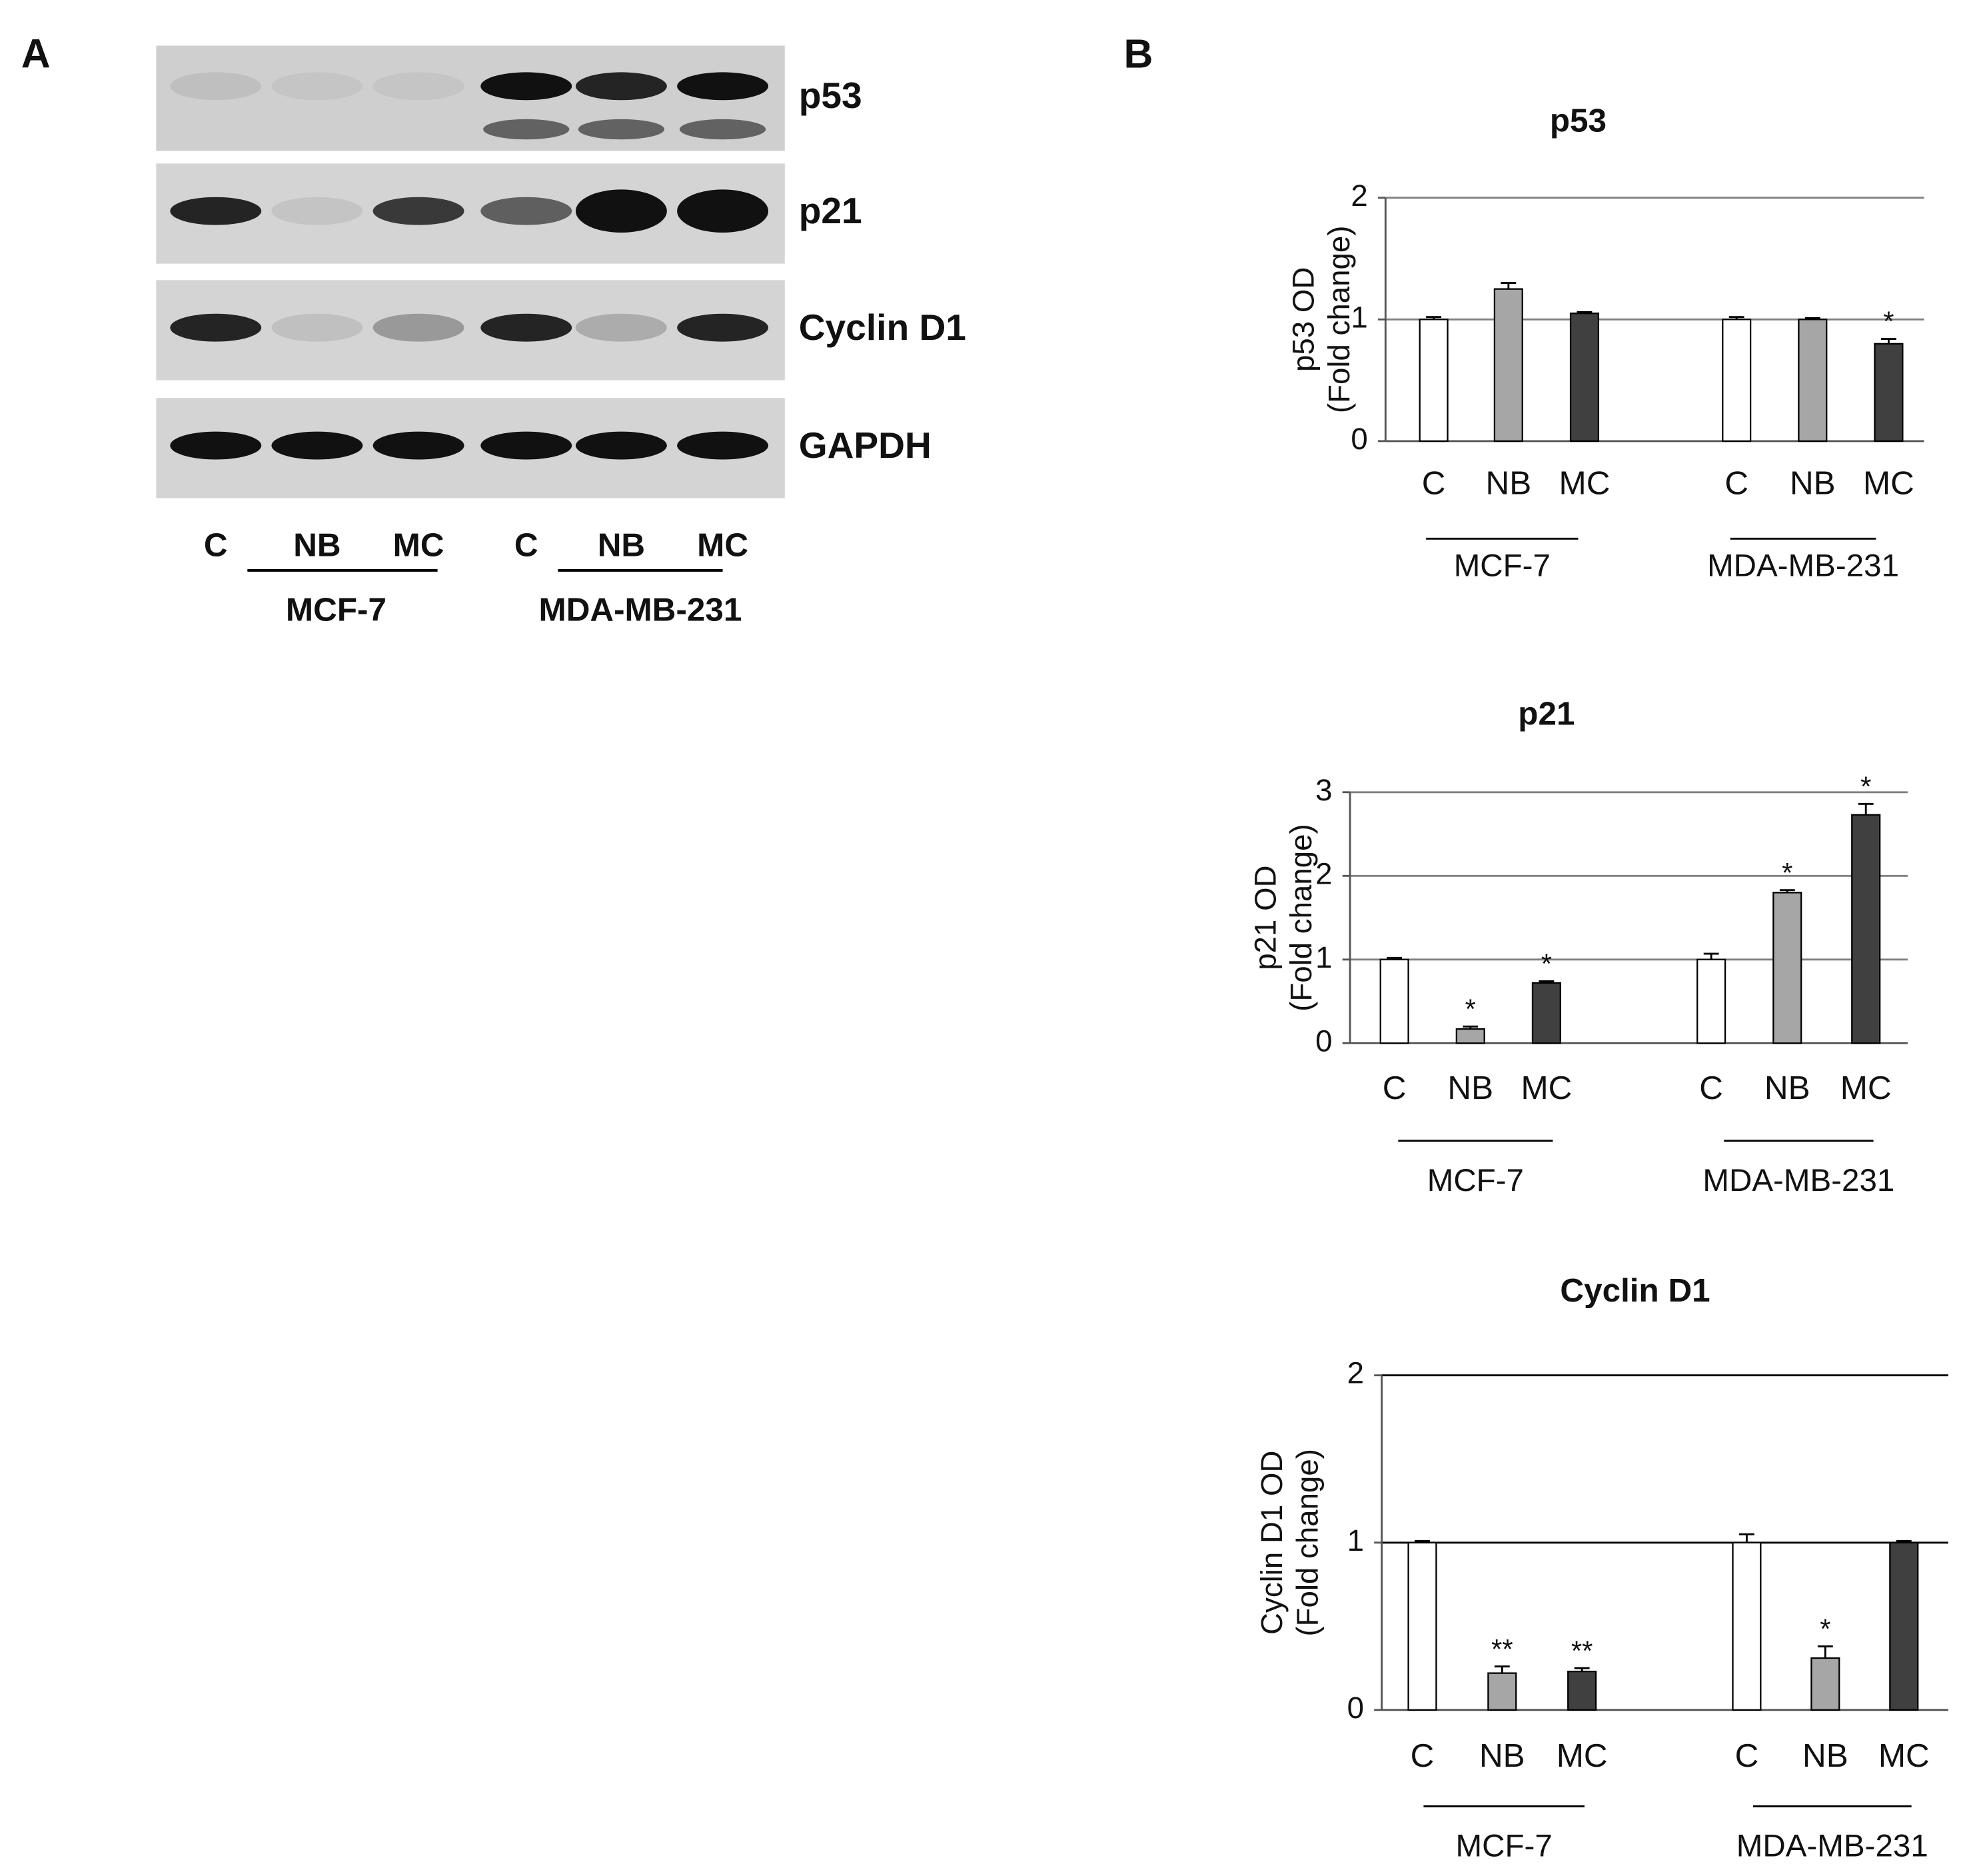 This screenshot has height=1876, width=1965. I want to click on panel-label: A, so click(36, 54).